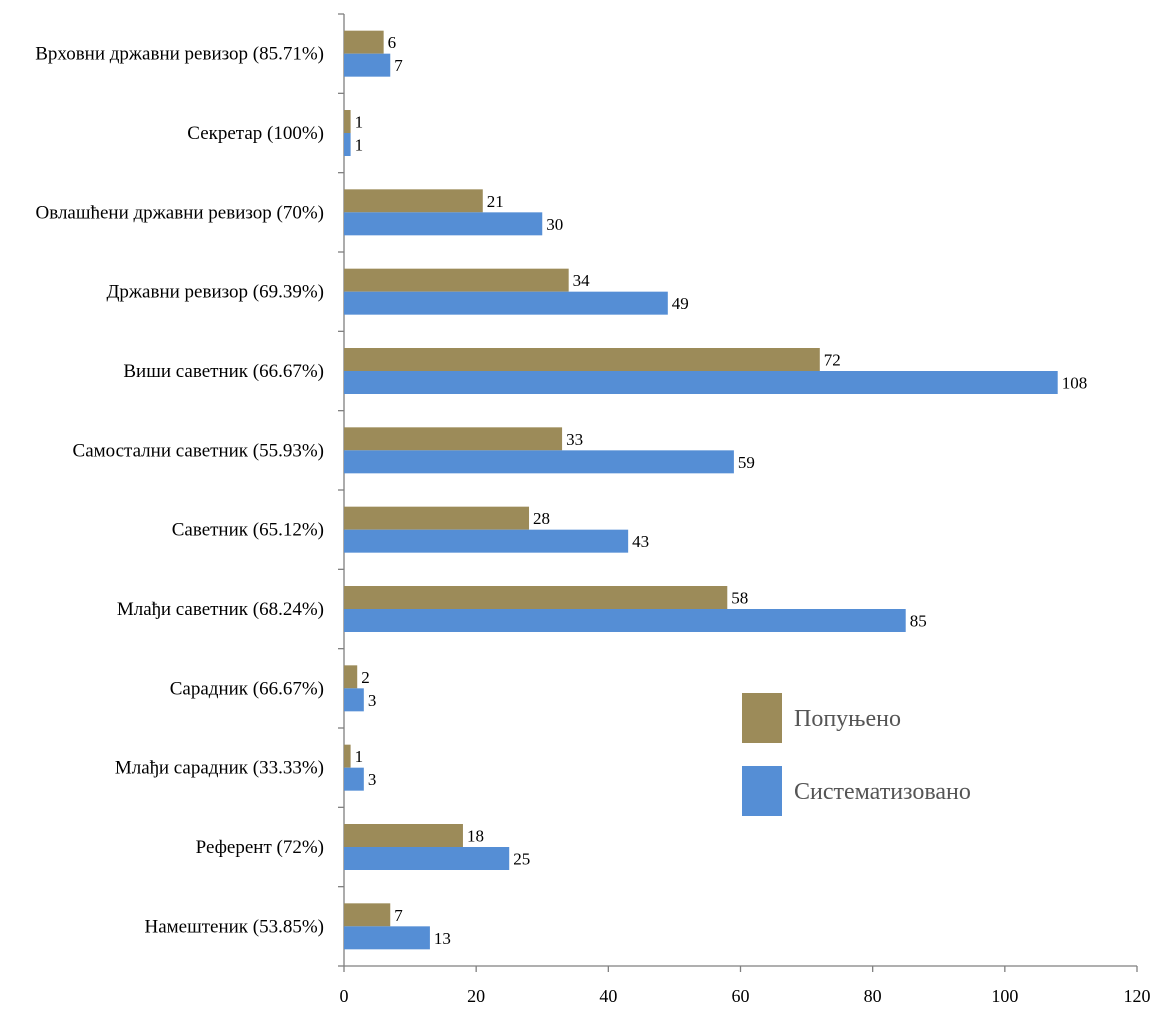 The height and width of the screenshot is (1009, 1157). What do you see at coordinates (746, 462) in the screenshot?
I see `data-label: 59` at bounding box center [746, 462].